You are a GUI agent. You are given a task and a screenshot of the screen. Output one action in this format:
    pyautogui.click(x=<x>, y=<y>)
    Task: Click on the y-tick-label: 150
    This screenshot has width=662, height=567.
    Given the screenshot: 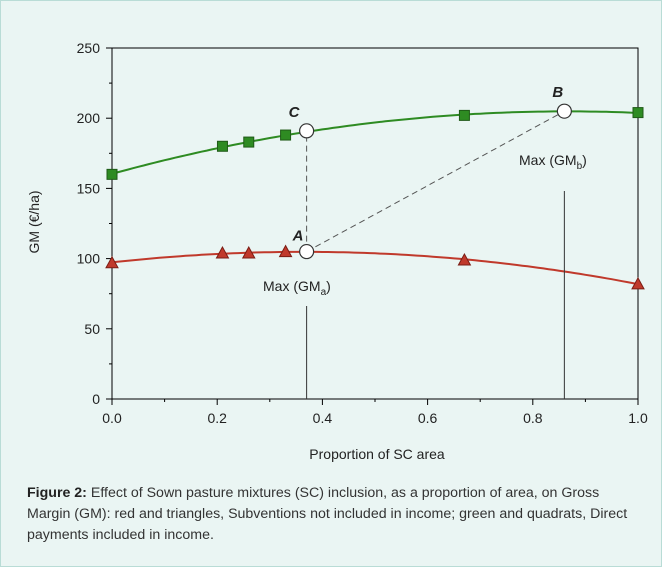 What is the action you would take?
    pyautogui.click(x=89, y=188)
    